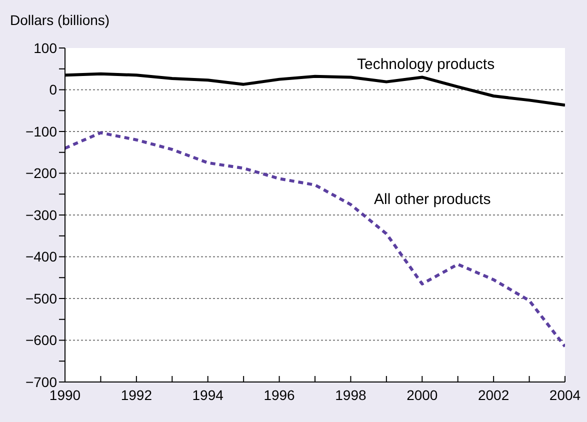 The width and height of the screenshot is (587, 422). Describe the element at coordinates (565, 394) in the screenshot. I see `x-tick-label: 2004` at that location.